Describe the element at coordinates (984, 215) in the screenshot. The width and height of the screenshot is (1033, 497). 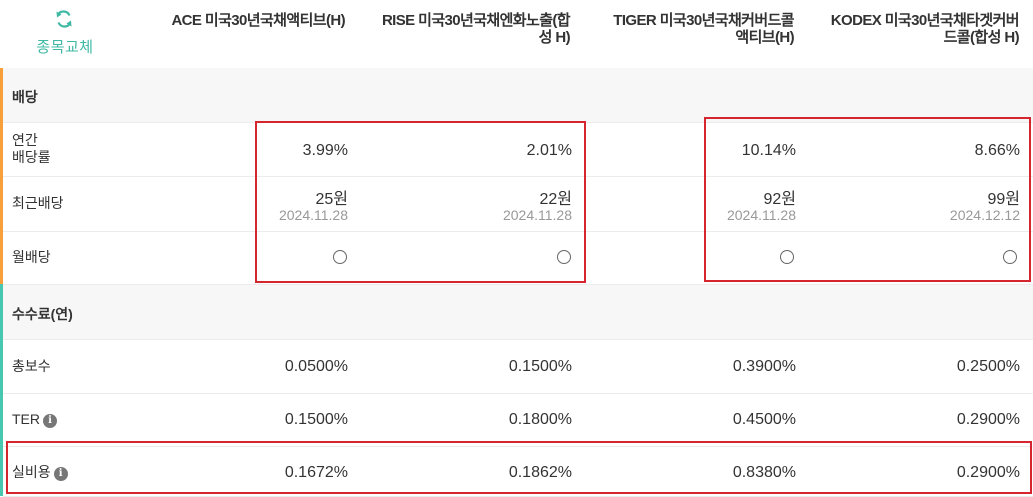
I see `recent-dividend-date: 2024.12.12` at that location.